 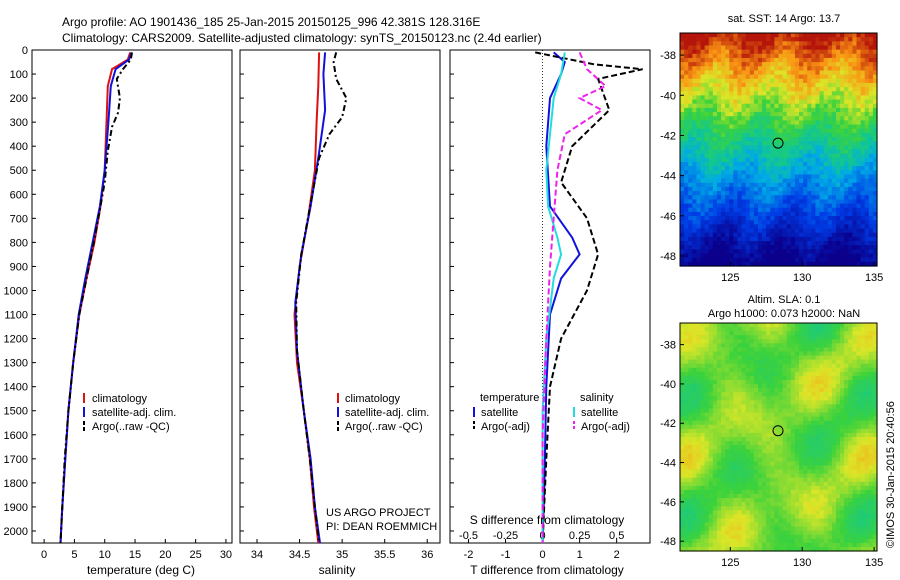 I want to click on x-tick-label: 34.5, so click(x=299, y=555).